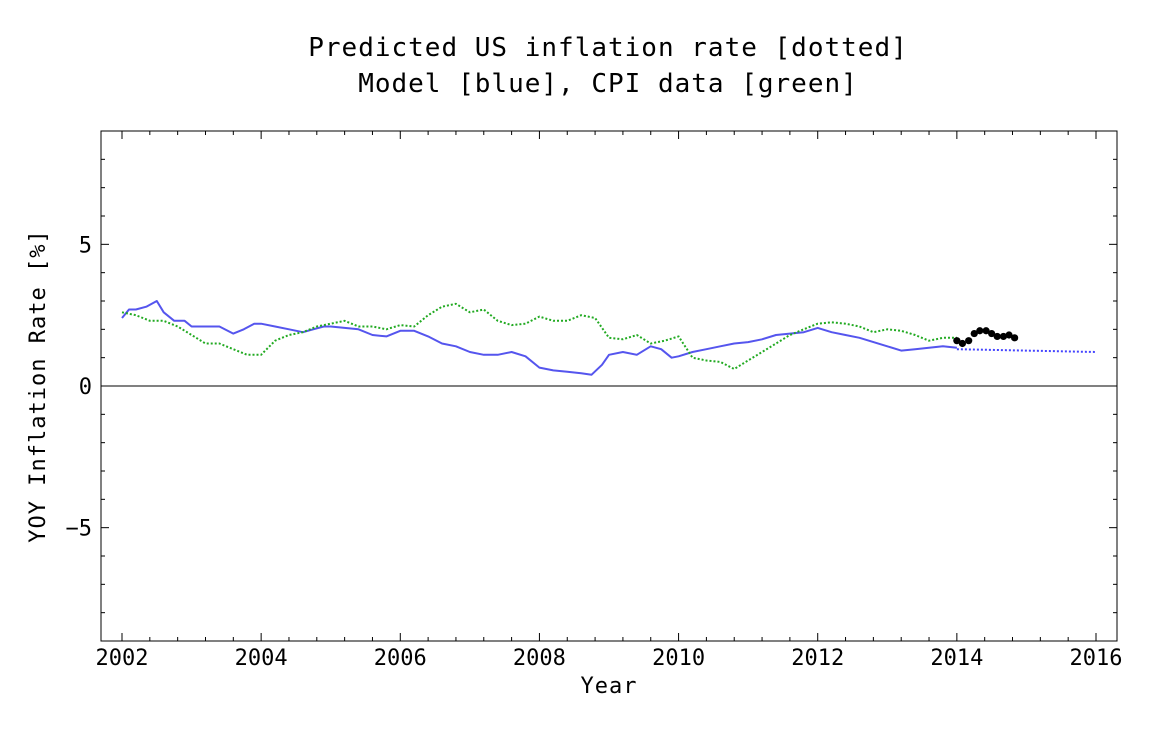 Image resolution: width=1152 pixels, height=729 pixels. I want to click on x-tick-label: 2008, so click(539, 658).